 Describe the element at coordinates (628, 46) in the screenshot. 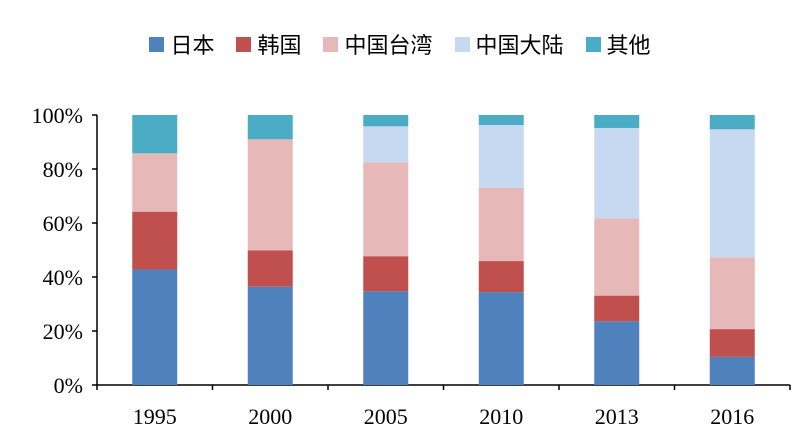

I see `legend-label: 其他` at that location.